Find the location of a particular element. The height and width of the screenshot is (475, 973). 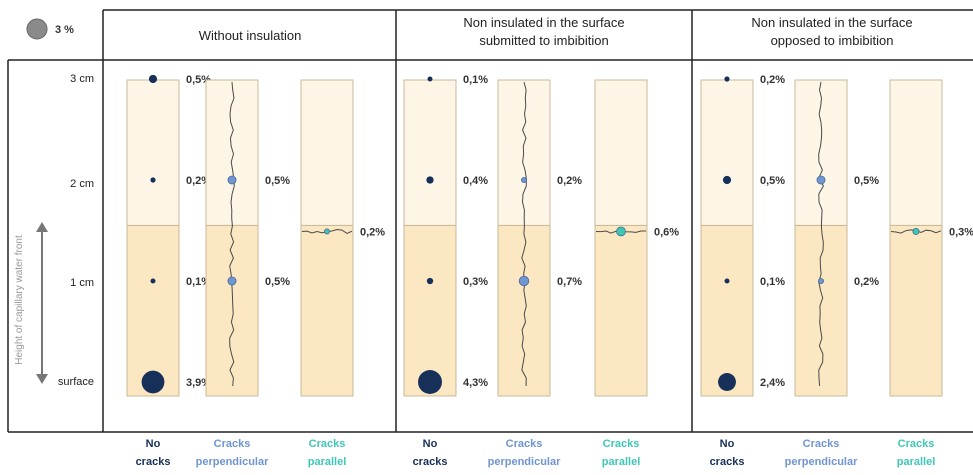

column-parallel: 0,6% Cracks parallel is located at coordinates (636, 273).